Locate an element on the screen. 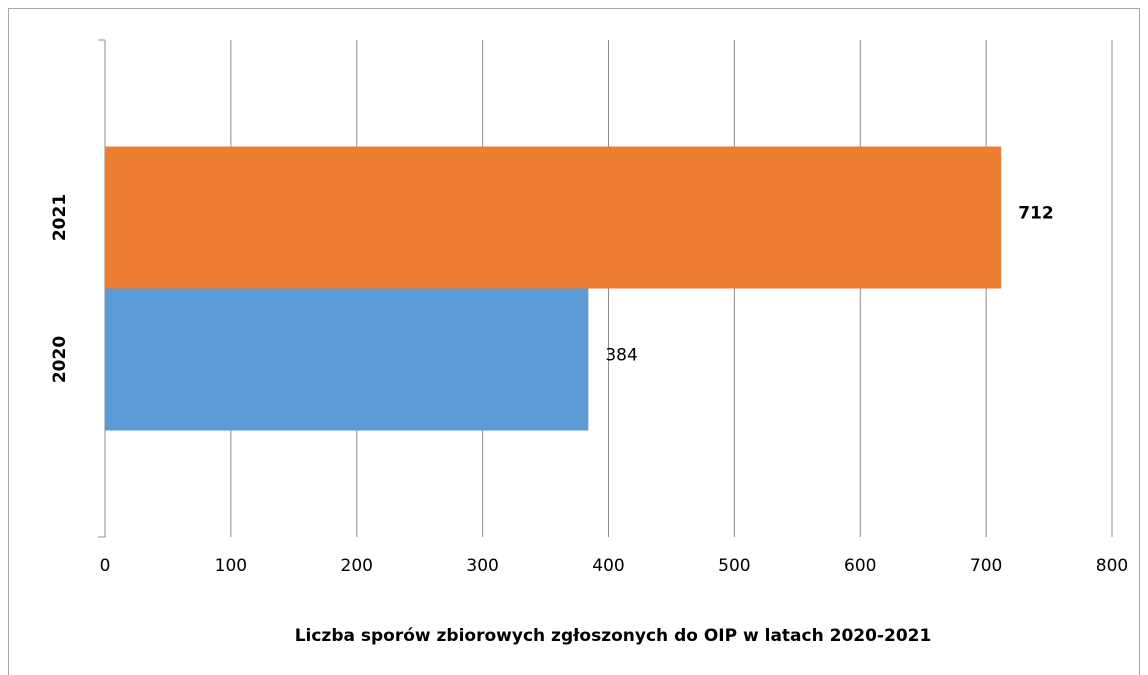 The width and height of the screenshot is (1148, 675). x-tick-label: 300 is located at coordinates (482, 566).